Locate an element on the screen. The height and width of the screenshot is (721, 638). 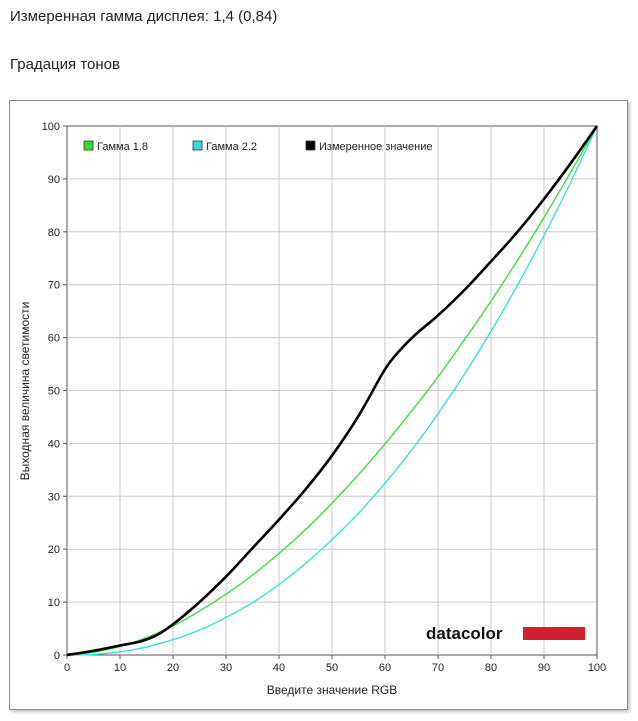
x-tick-label: 100 is located at coordinates (597, 668).